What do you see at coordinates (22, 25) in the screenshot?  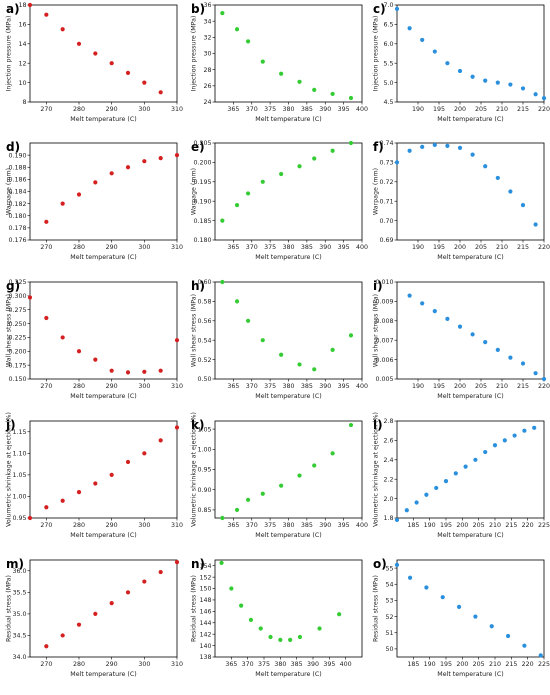 I see `y-tick-label: 16` at bounding box center [22, 25].